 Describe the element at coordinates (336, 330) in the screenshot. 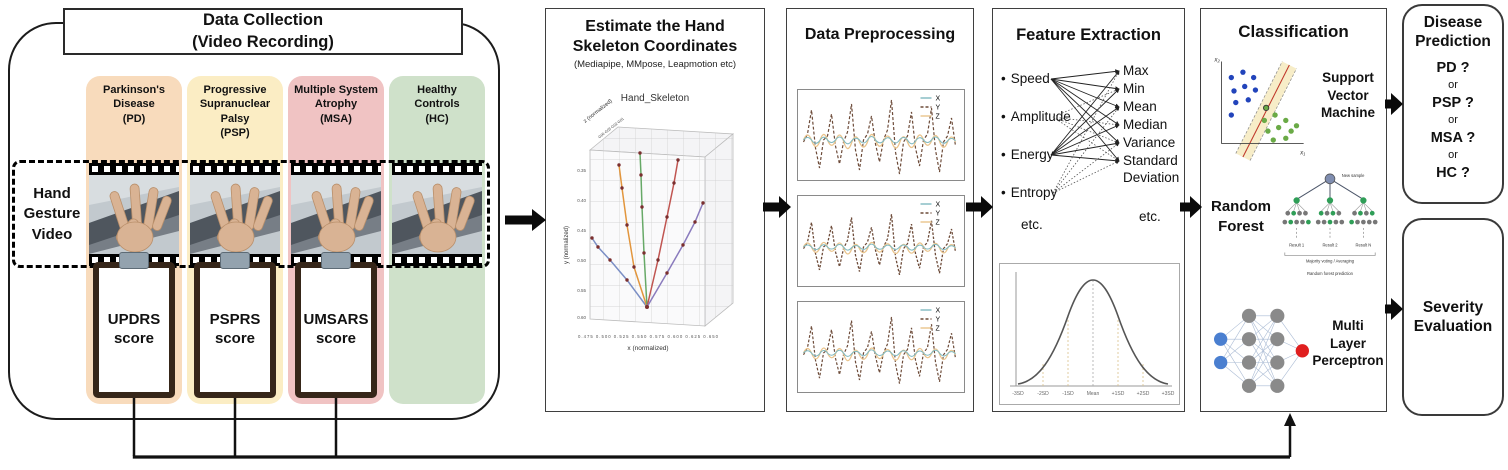

I see `umsars-score-label: UMSARS score` at that location.